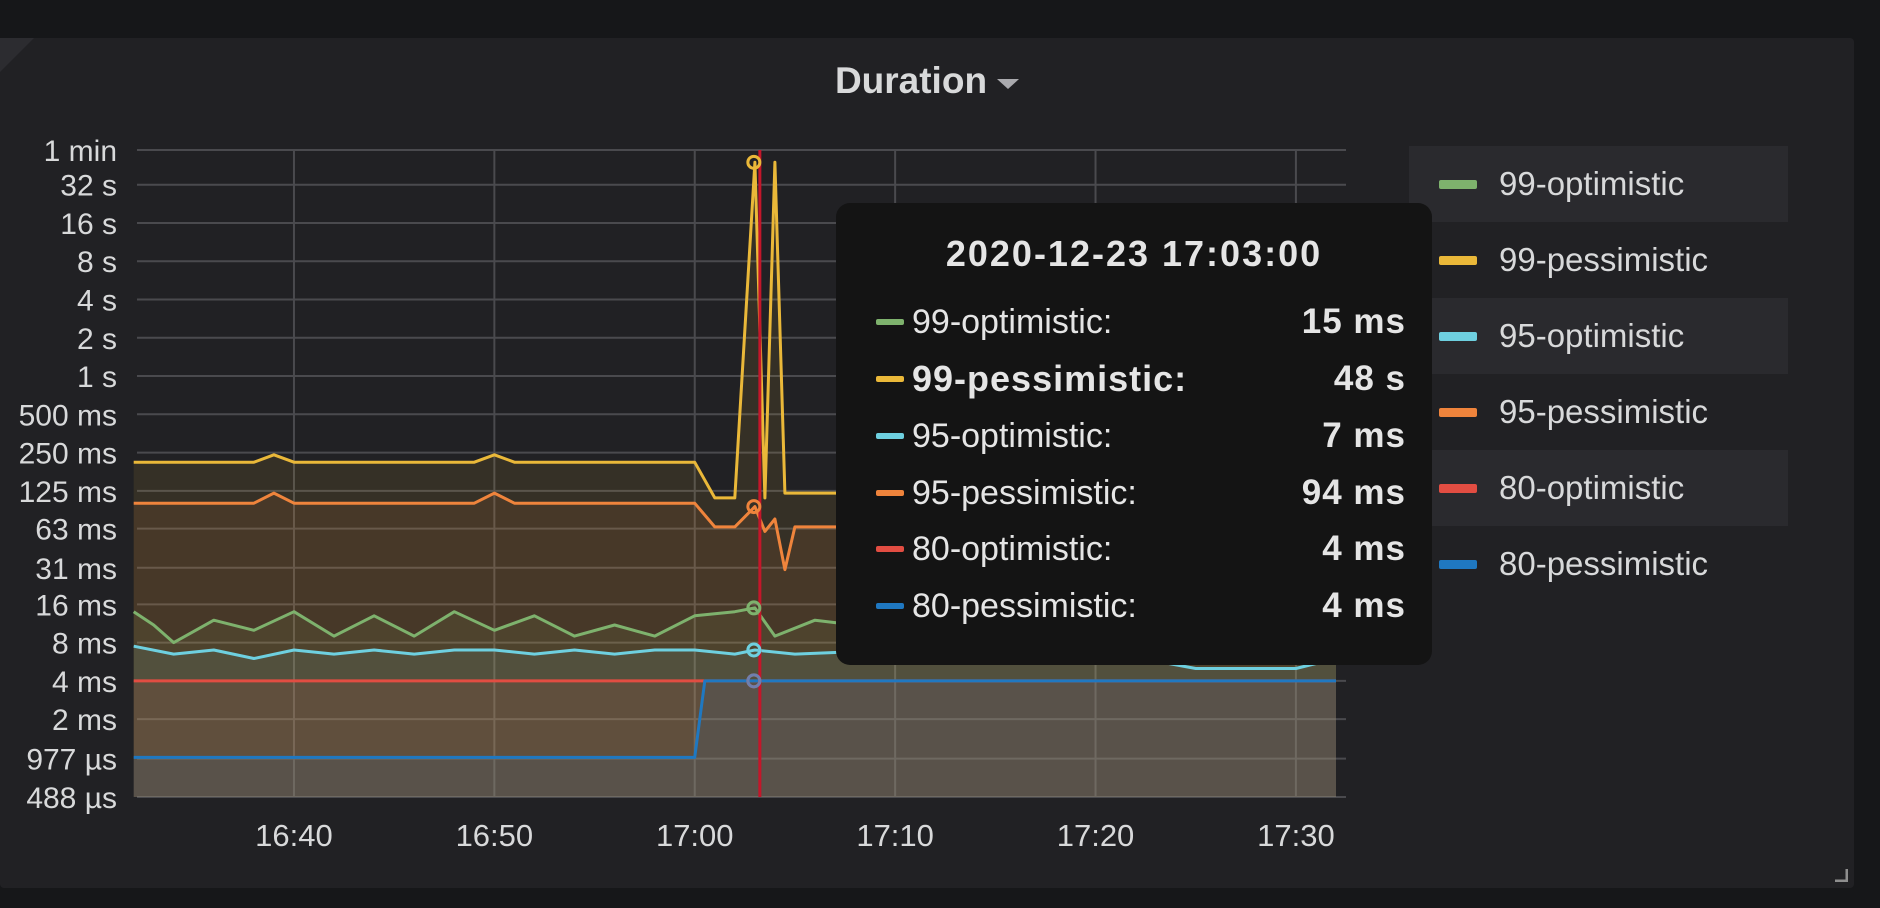  Describe the element at coordinates (97, 301) in the screenshot. I see `y-tick-label: 4 s` at that location.